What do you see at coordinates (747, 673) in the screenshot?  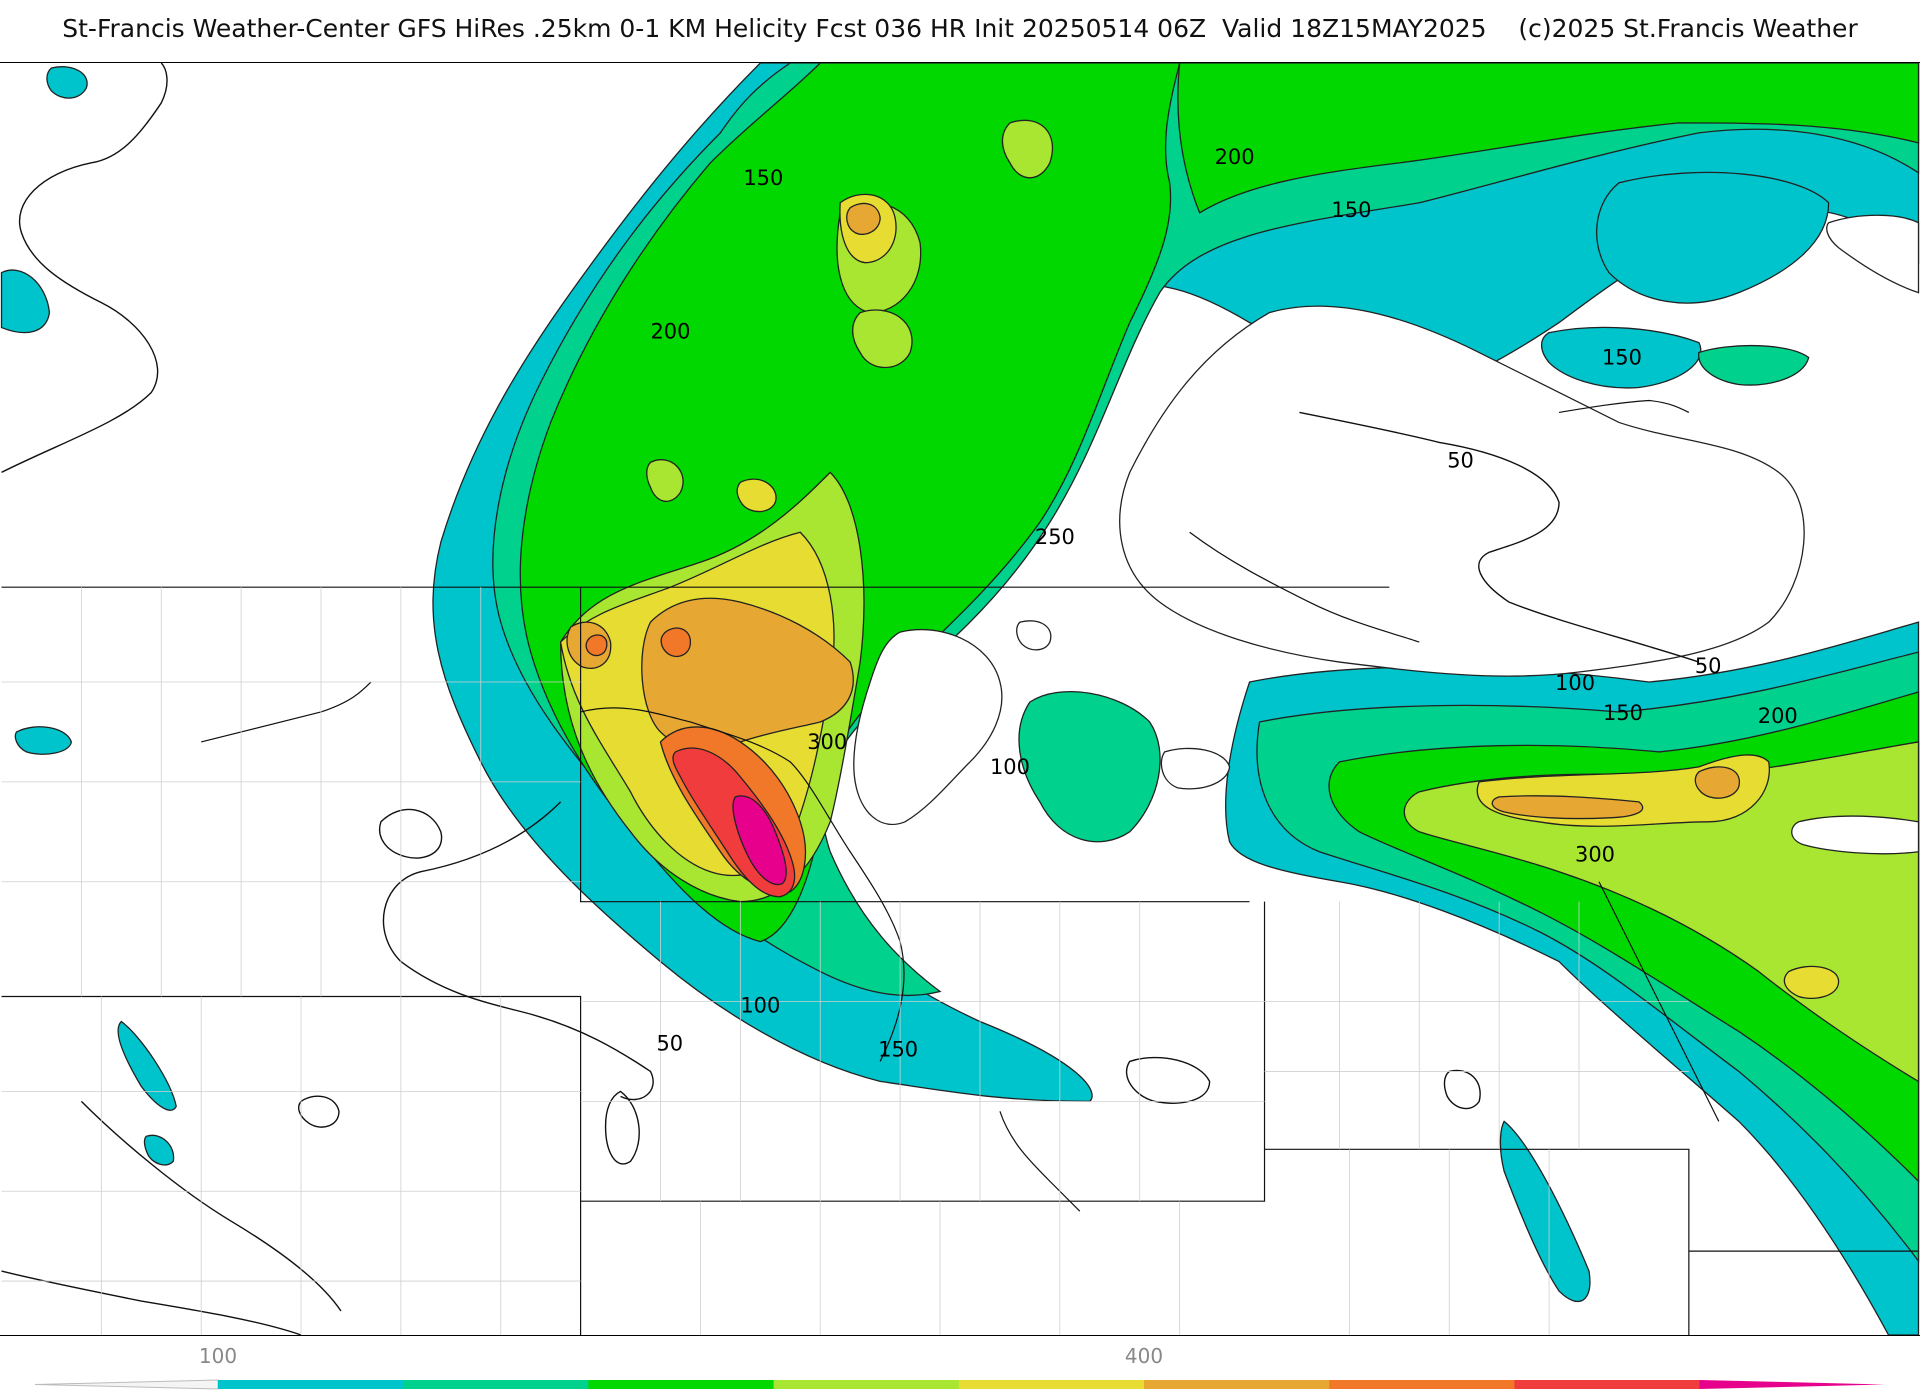 I see `fill-orange-core` at bounding box center [747, 673].